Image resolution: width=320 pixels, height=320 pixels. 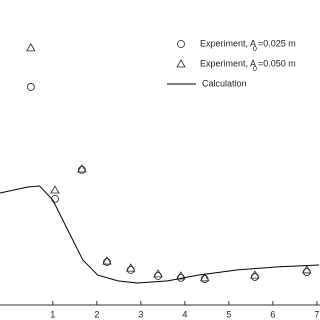 I want to click on x-tick-label: 4, so click(x=184, y=314).